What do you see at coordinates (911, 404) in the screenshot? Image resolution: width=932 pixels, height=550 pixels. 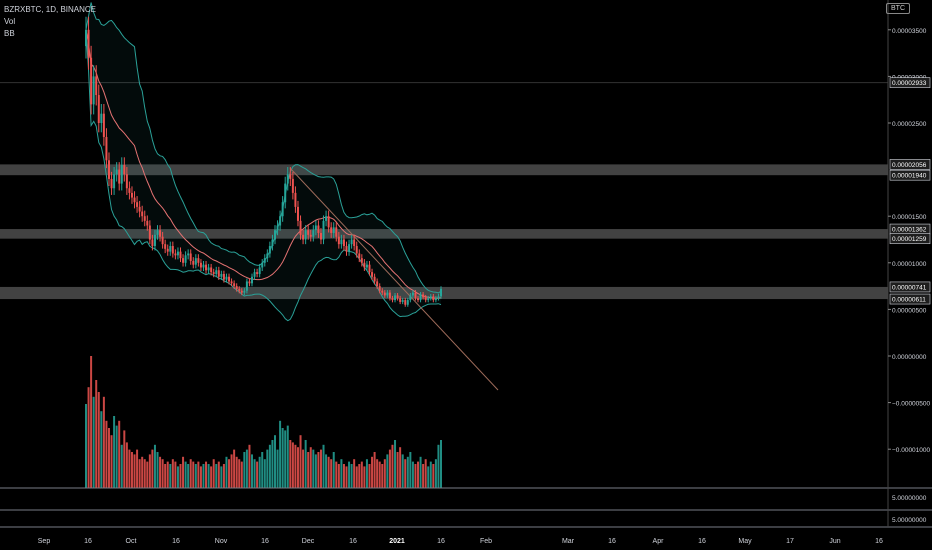 I see `price-tick-label: −0.00000500` at bounding box center [911, 404].